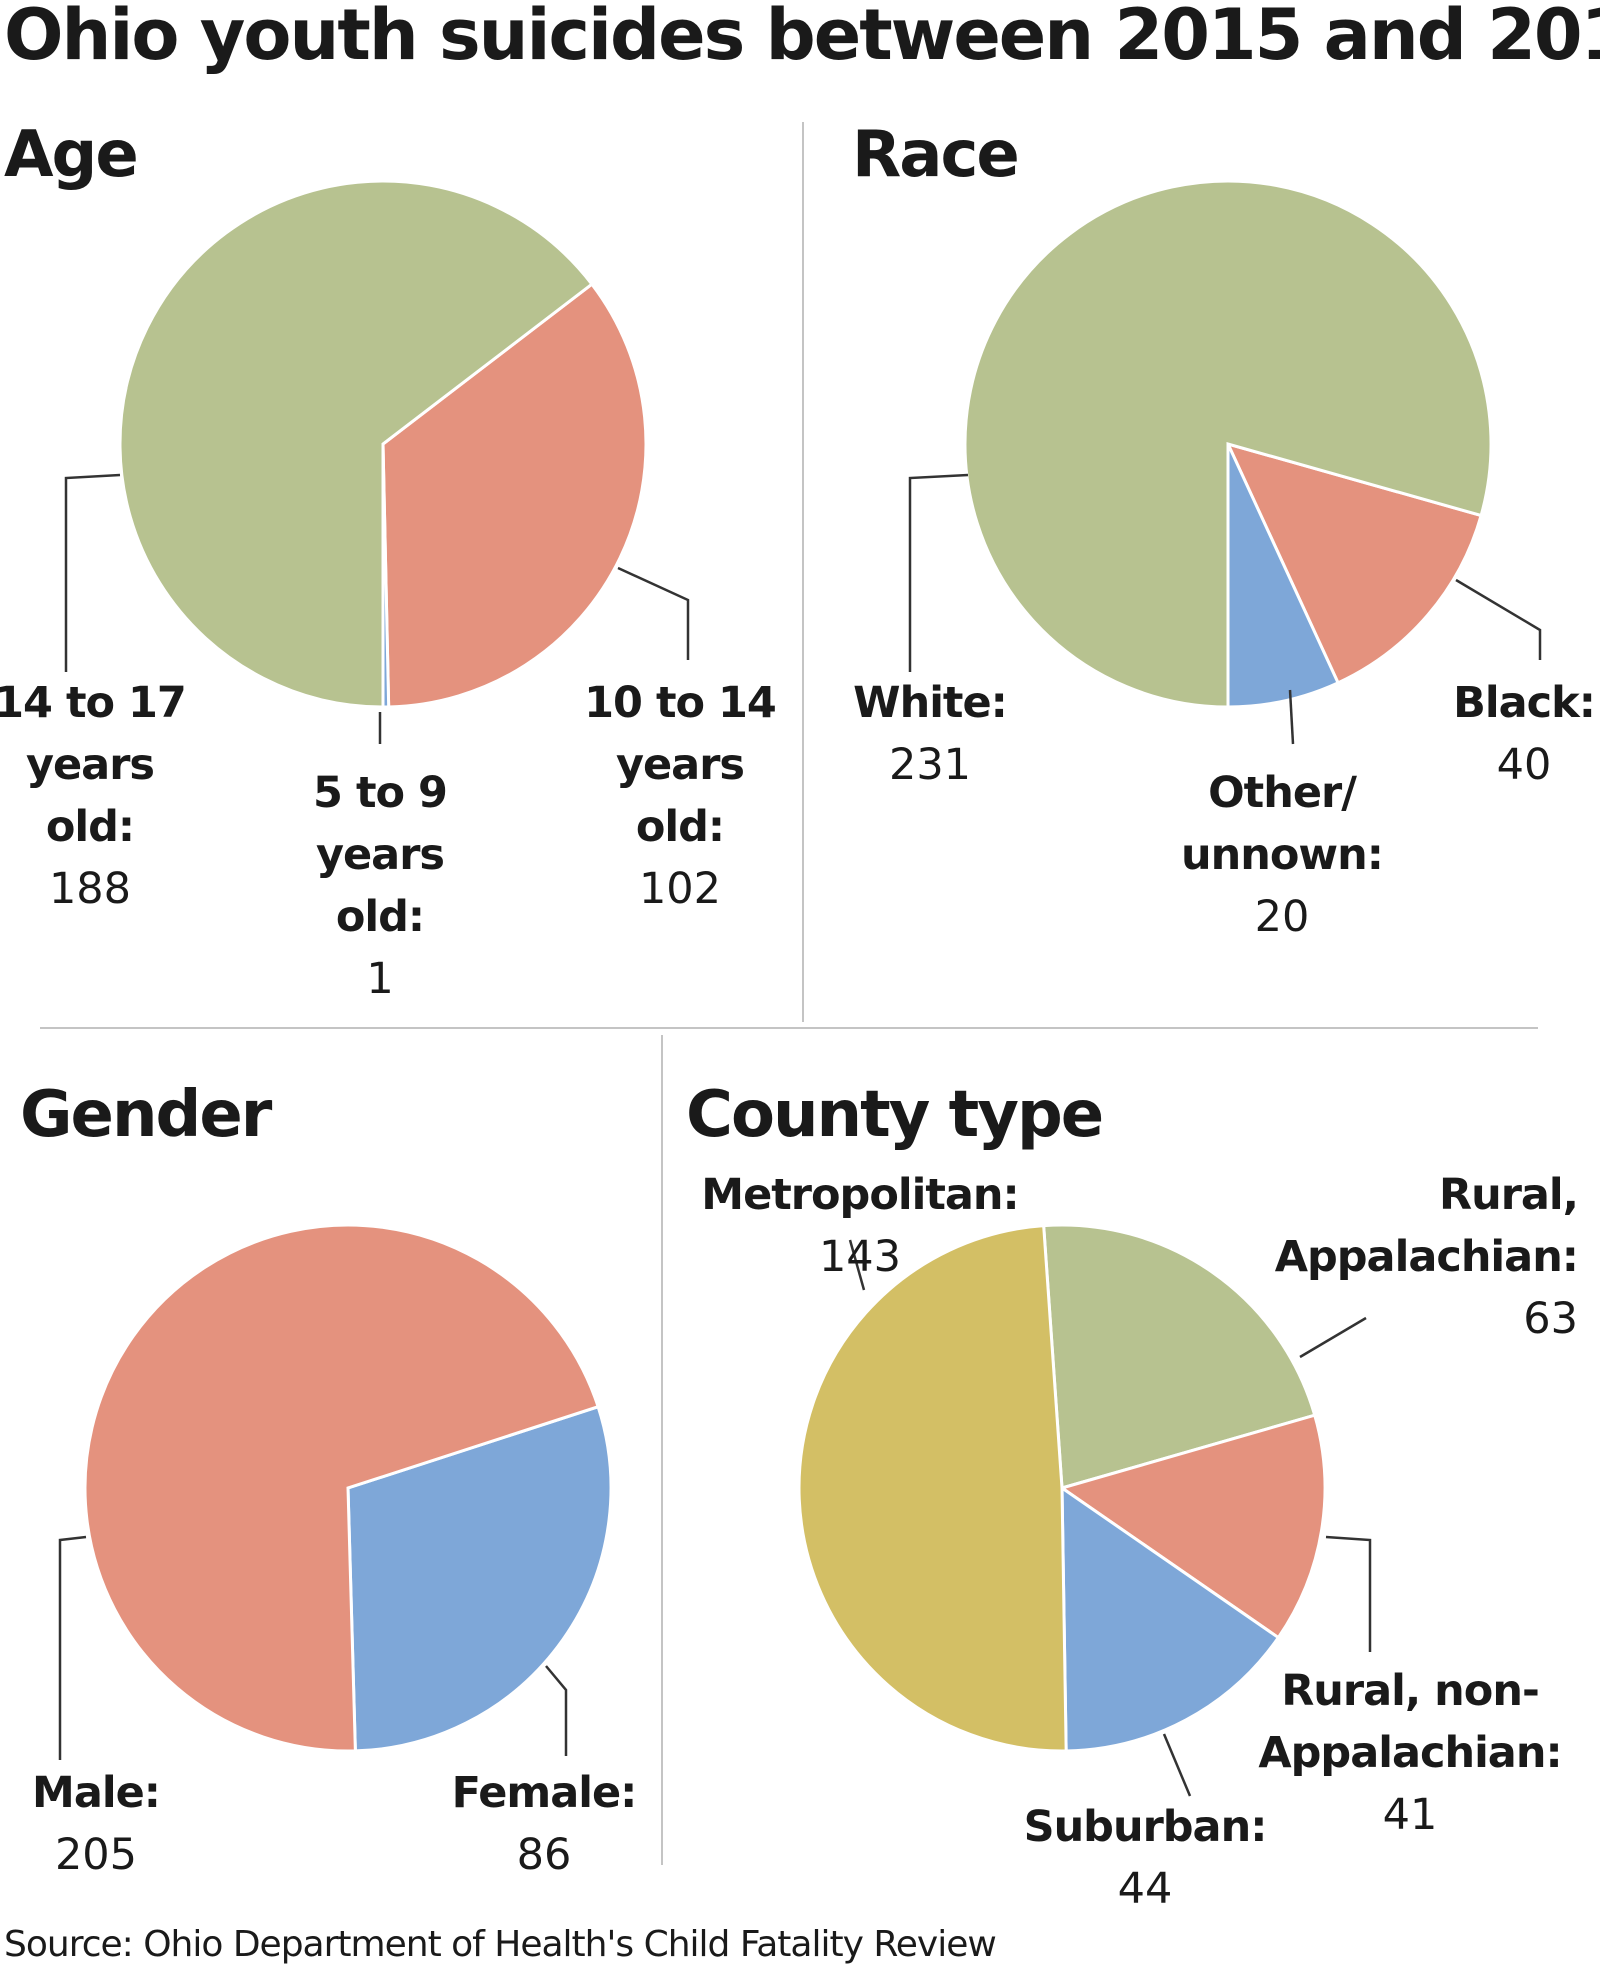 The image size is (1600, 1978). What do you see at coordinates (544, 1793) in the screenshot?
I see `label-category-line: Female:` at bounding box center [544, 1793].